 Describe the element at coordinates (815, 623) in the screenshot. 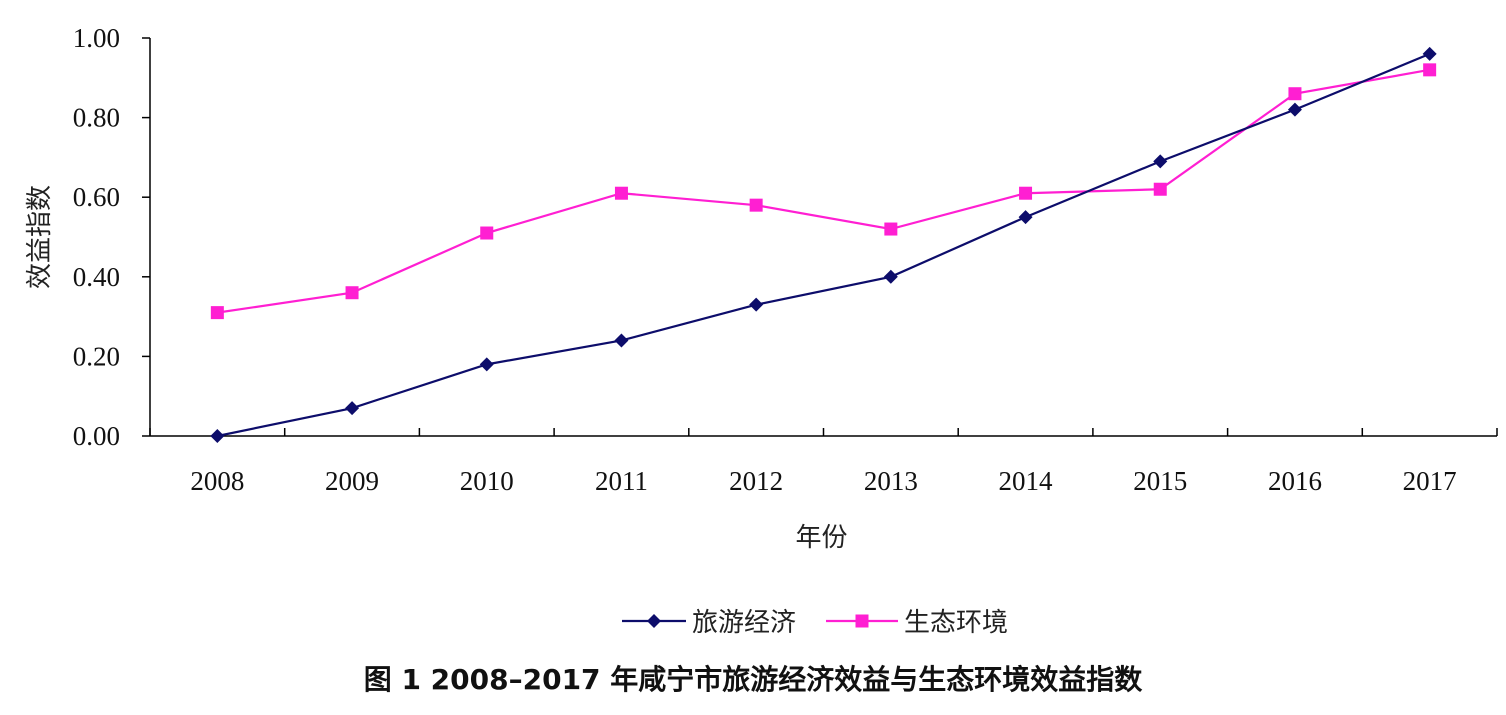

I see `legend: 旅游经济 生态环境` at that location.